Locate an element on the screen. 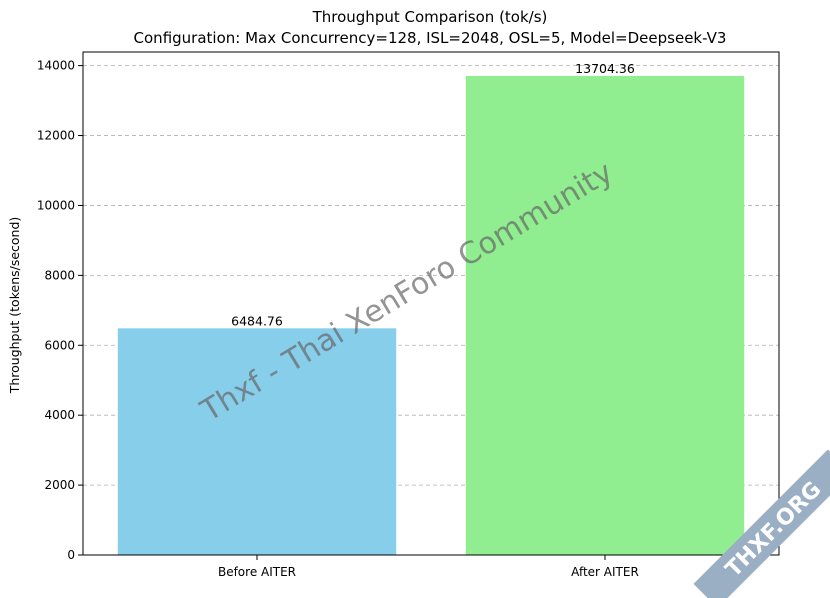 This screenshot has width=830, height=598. bar-value-label: 6484.76 is located at coordinates (257, 320).